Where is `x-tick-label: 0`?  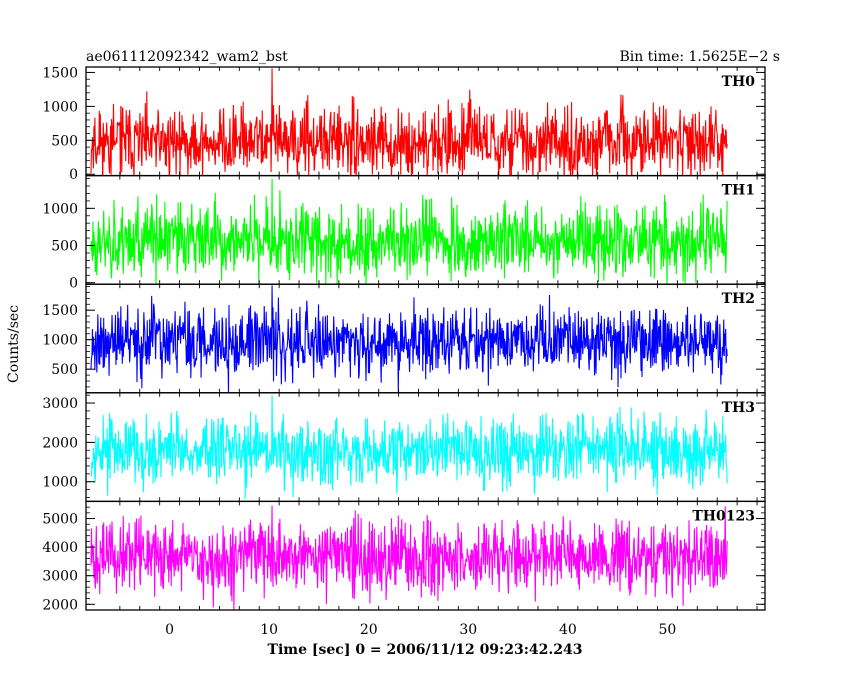 x-tick-label: 0 is located at coordinates (169, 630).